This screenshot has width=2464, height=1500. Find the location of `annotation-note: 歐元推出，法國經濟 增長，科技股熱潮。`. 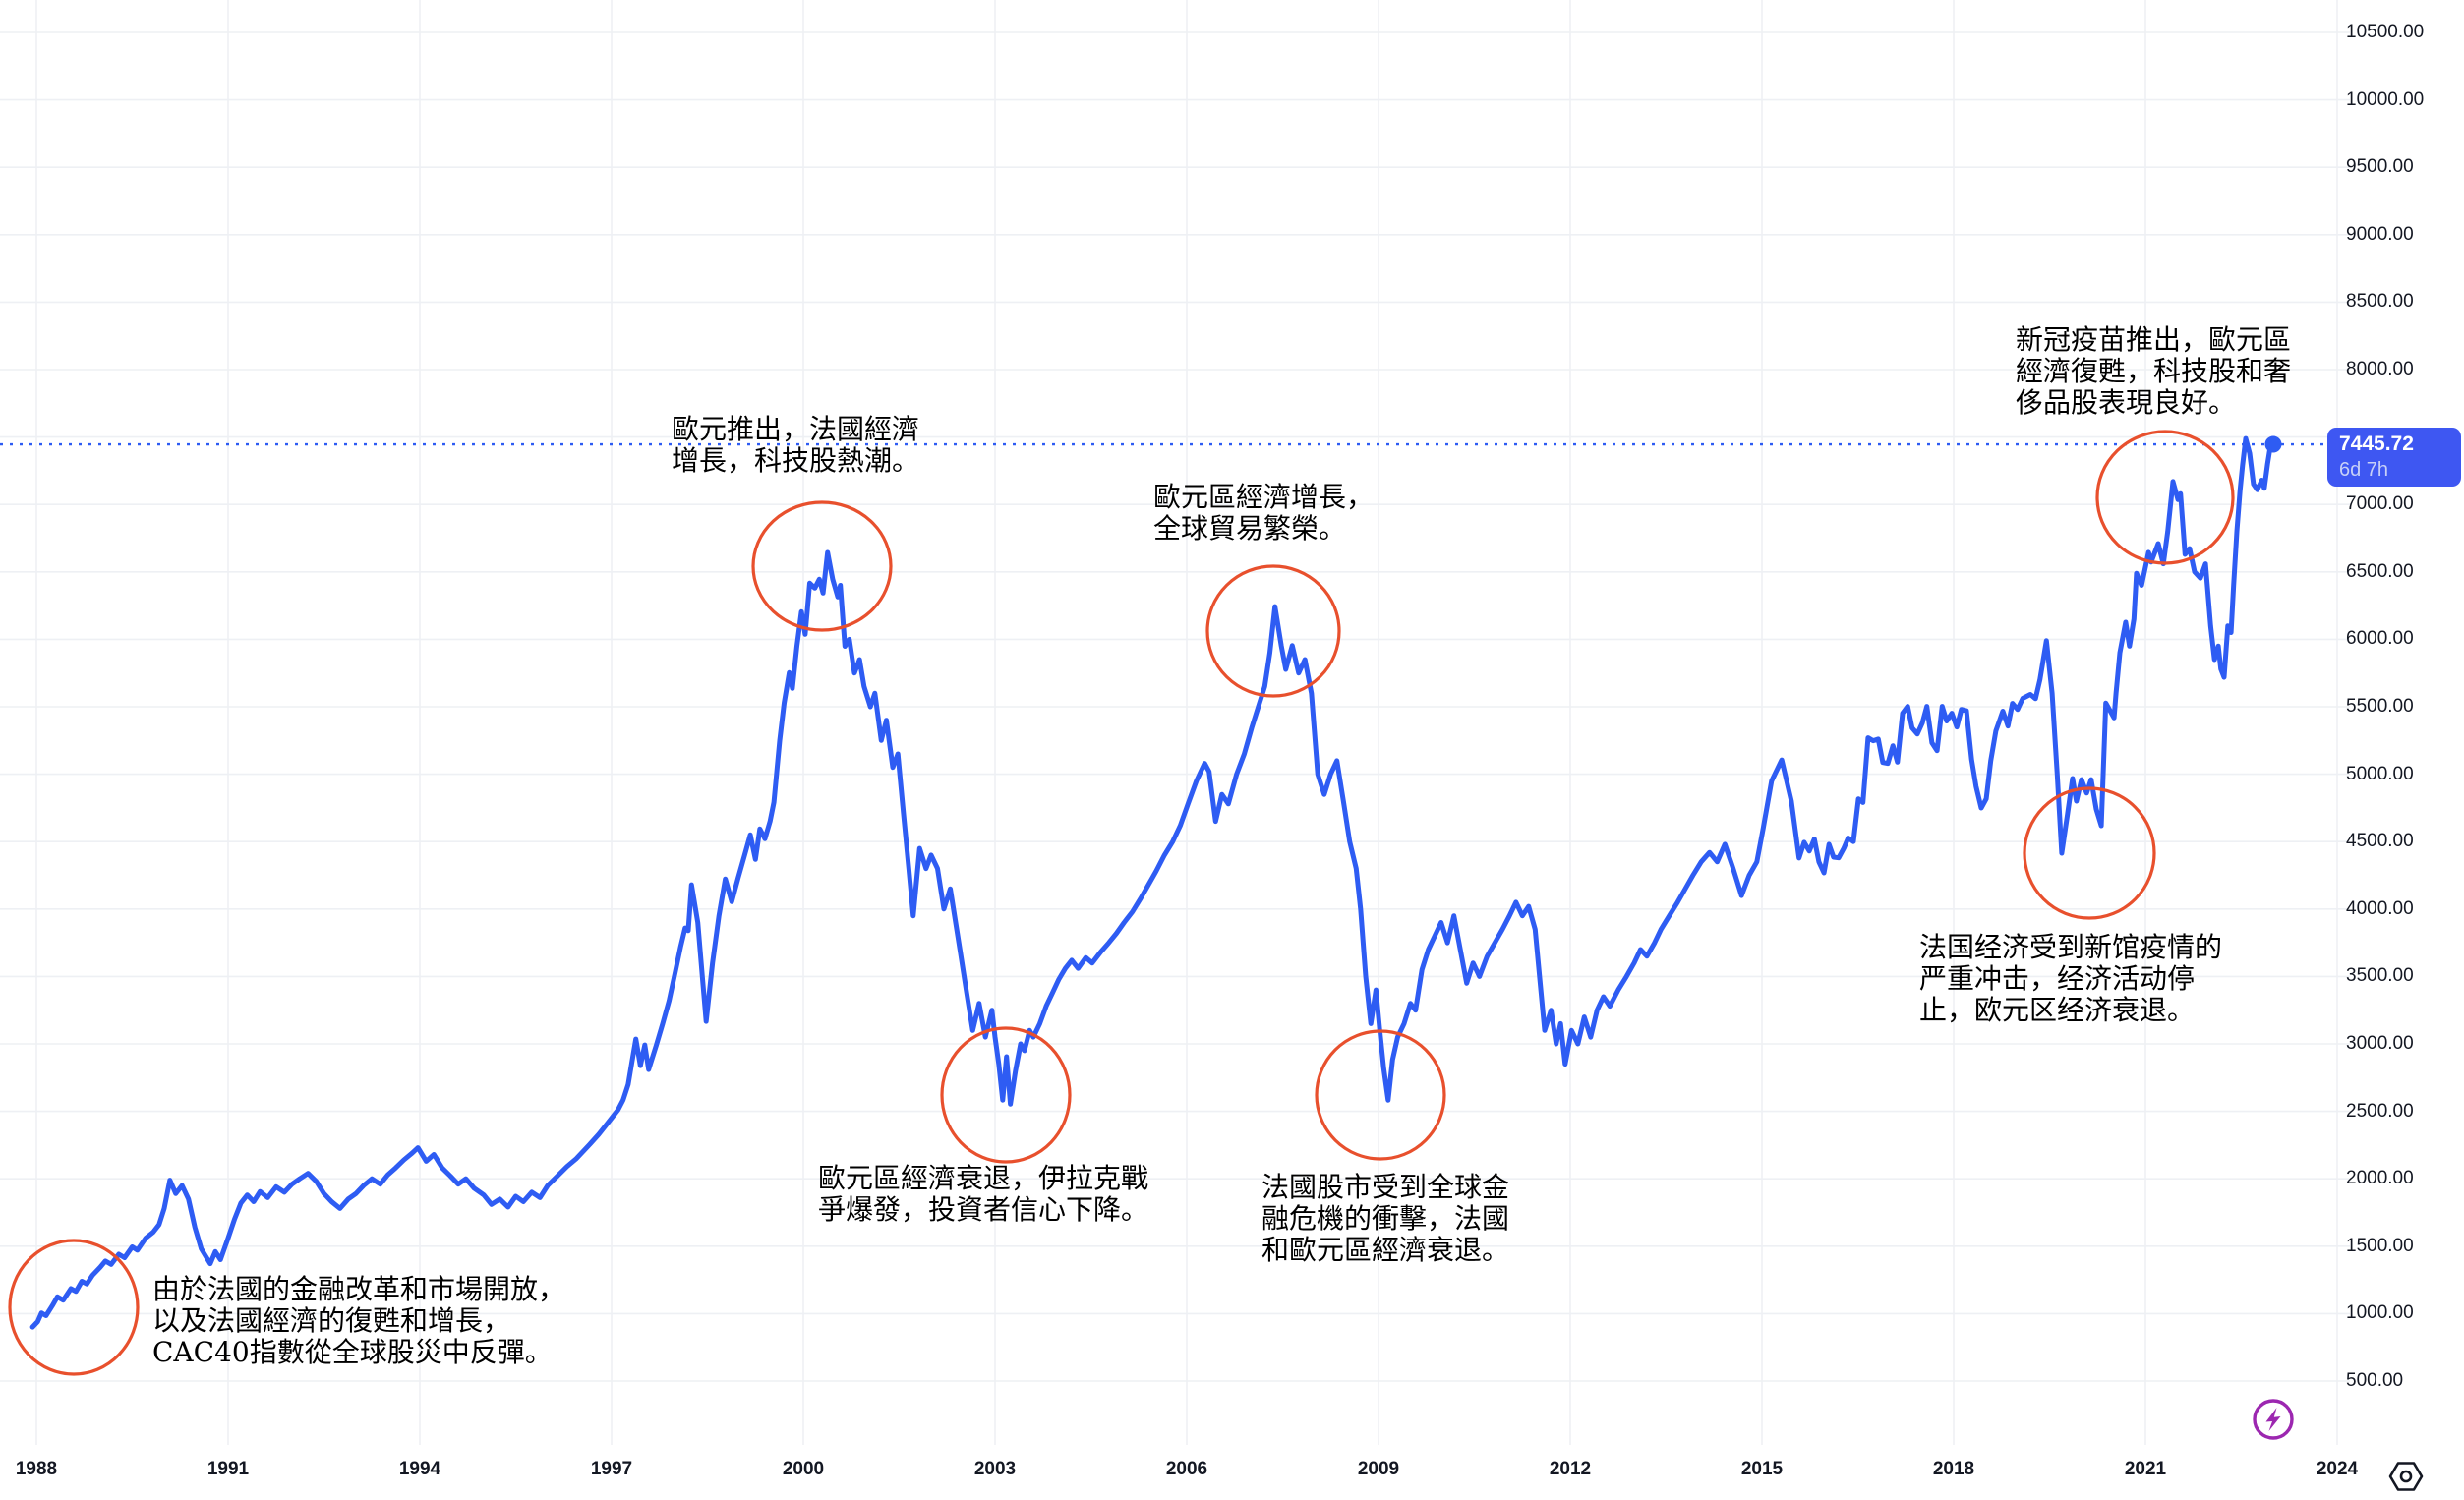

annotation-note: 歐元推出，法國經濟 增長，科技股熱潮。 is located at coordinates (795, 446).